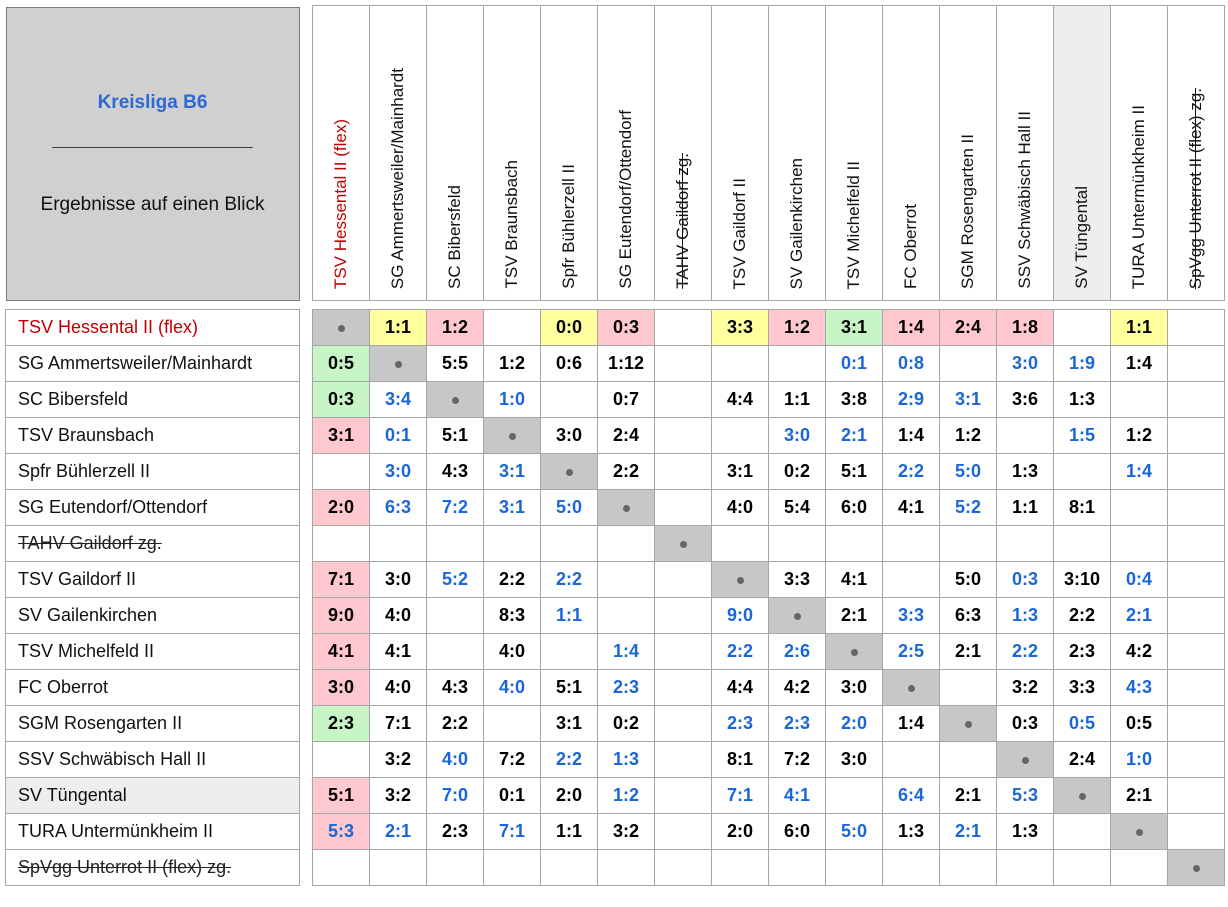 The height and width of the screenshot is (907, 1228). Describe the element at coordinates (683, 153) in the screenshot. I see `column-header-team: TAHV Gaildorf zg.` at that location.